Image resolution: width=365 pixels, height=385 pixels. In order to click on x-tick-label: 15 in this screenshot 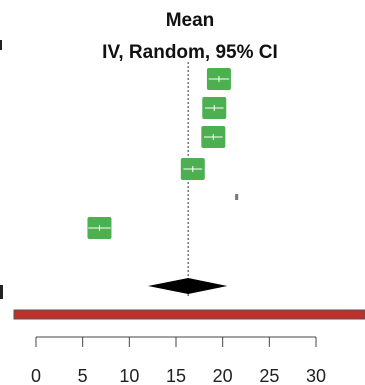, I will do `click(176, 375)`.